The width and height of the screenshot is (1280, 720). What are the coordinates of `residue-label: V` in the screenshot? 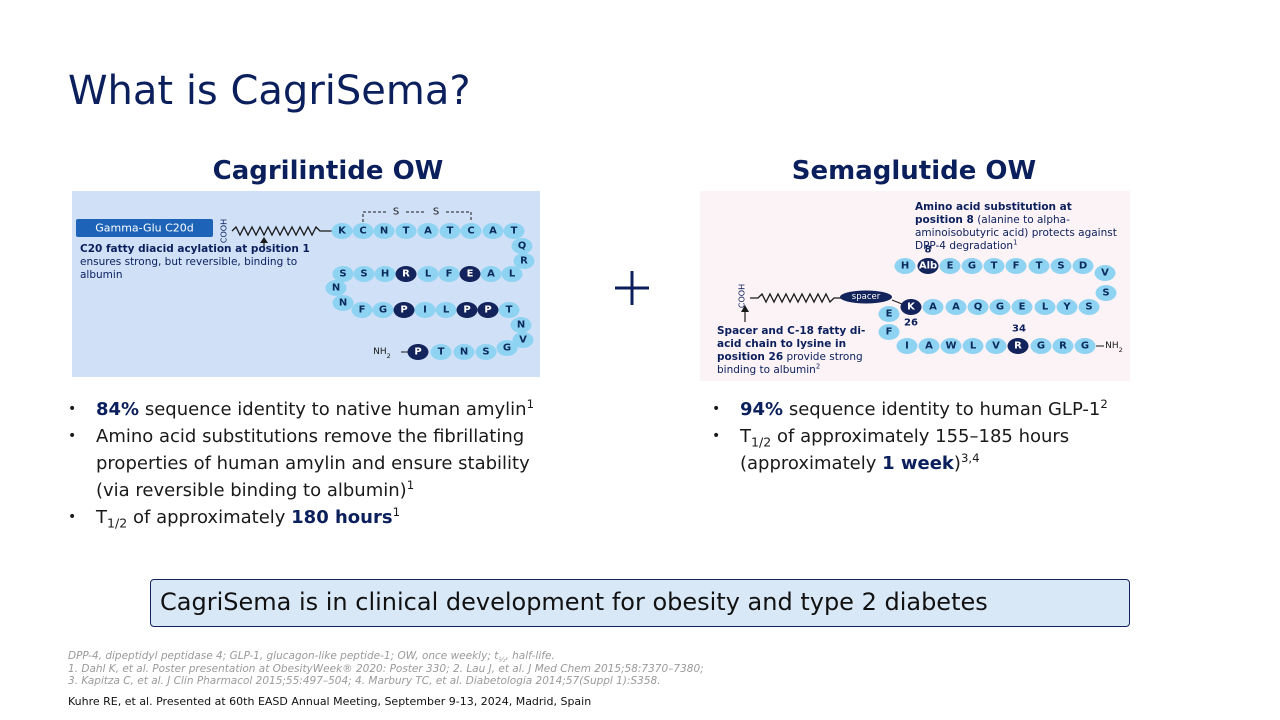 It's located at (1105, 273).